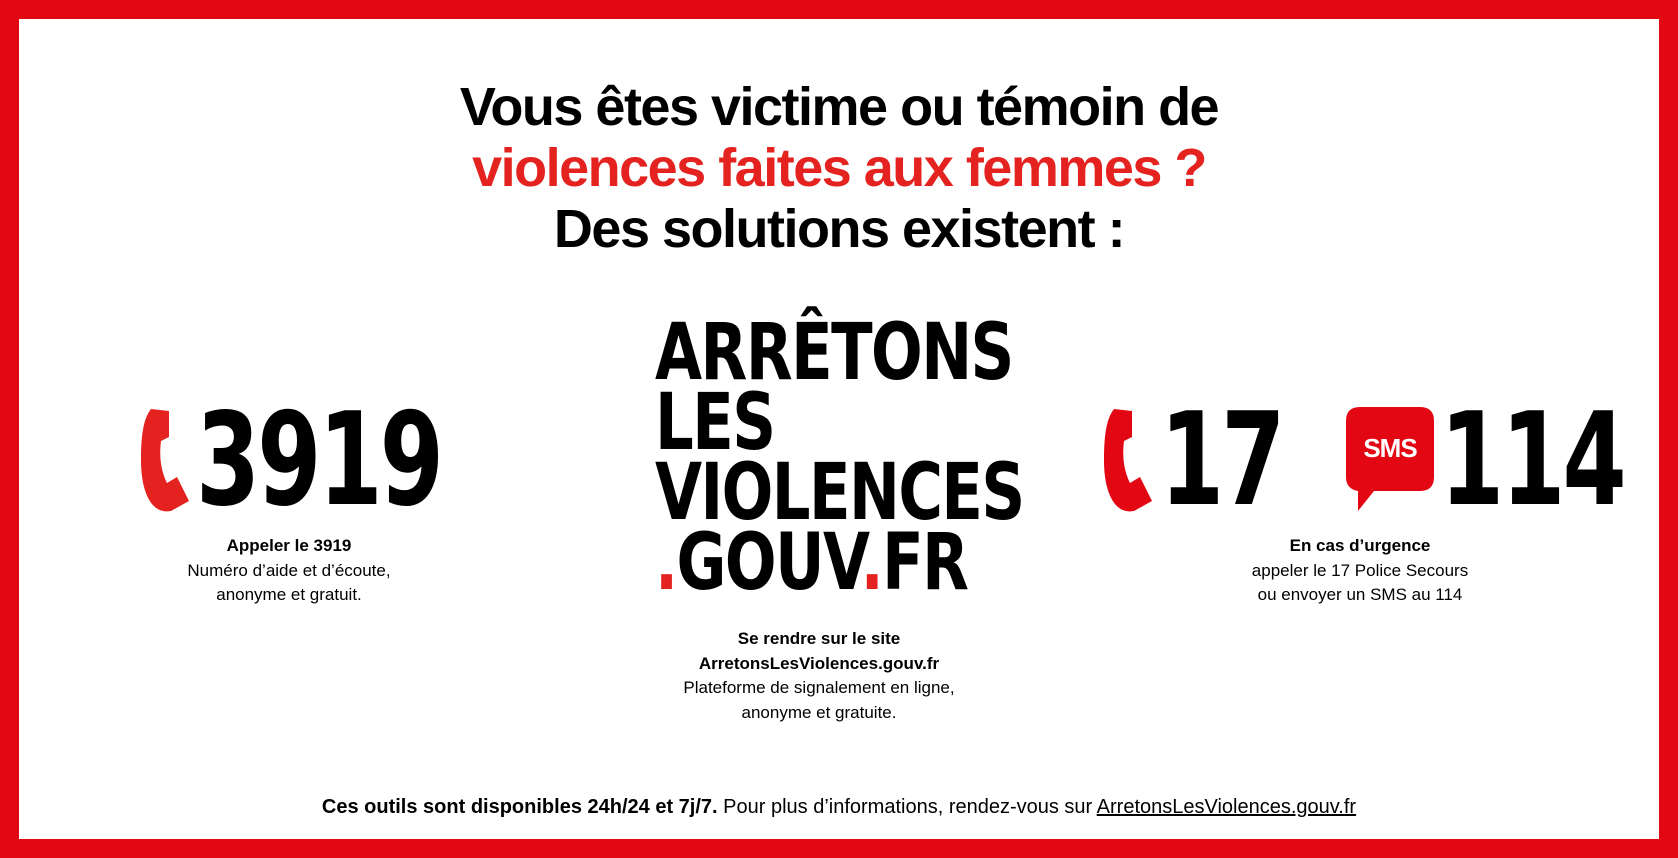  Describe the element at coordinates (320, 460) in the screenshot. I see `number-3919: 3919` at that location.